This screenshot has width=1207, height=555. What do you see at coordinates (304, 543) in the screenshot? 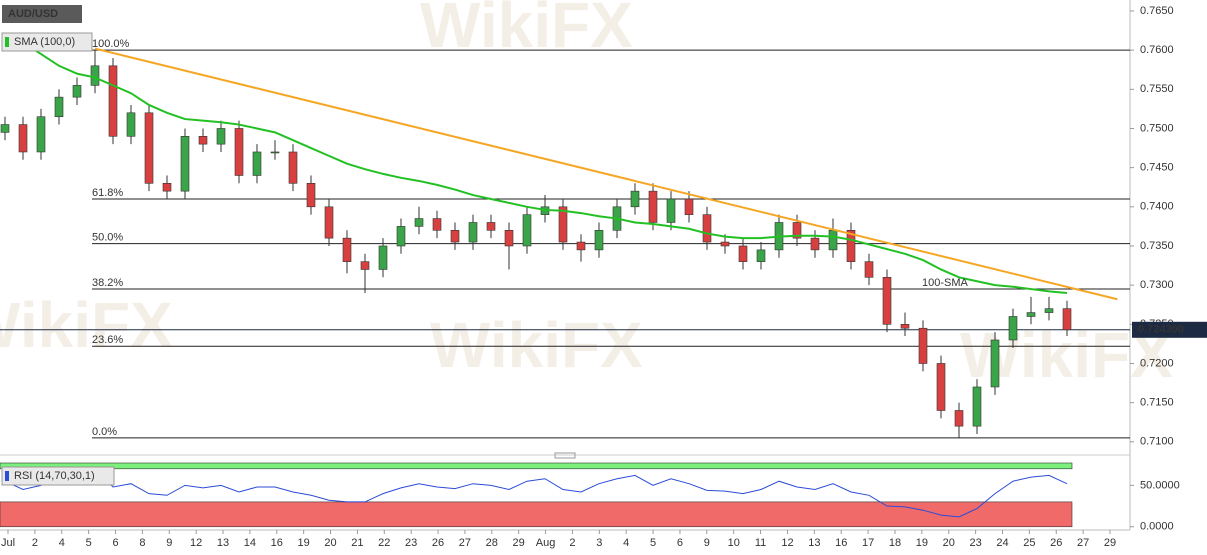
I see `x-tick-label: 19` at bounding box center [304, 543].